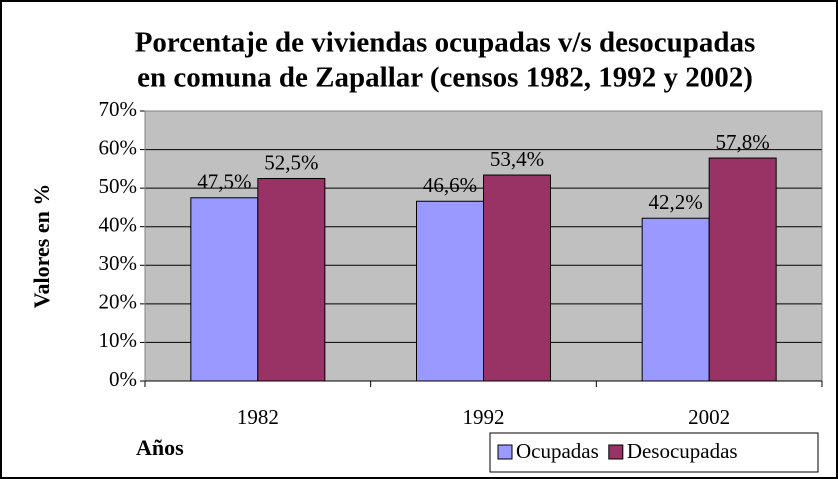  What do you see at coordinates (258, 417) in the screenshot?
I see `x-tick-label: 1982` at bounding box center [258, 417].